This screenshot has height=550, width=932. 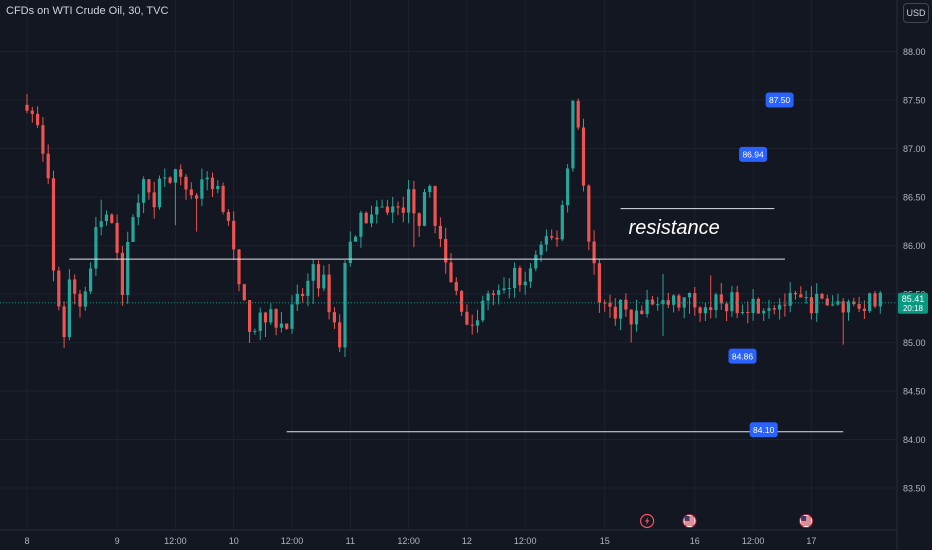 What do you see at coordinates (605, 541) in the screenshot?
I see `x-tick-label: 15` at bounding box center [605, 541].